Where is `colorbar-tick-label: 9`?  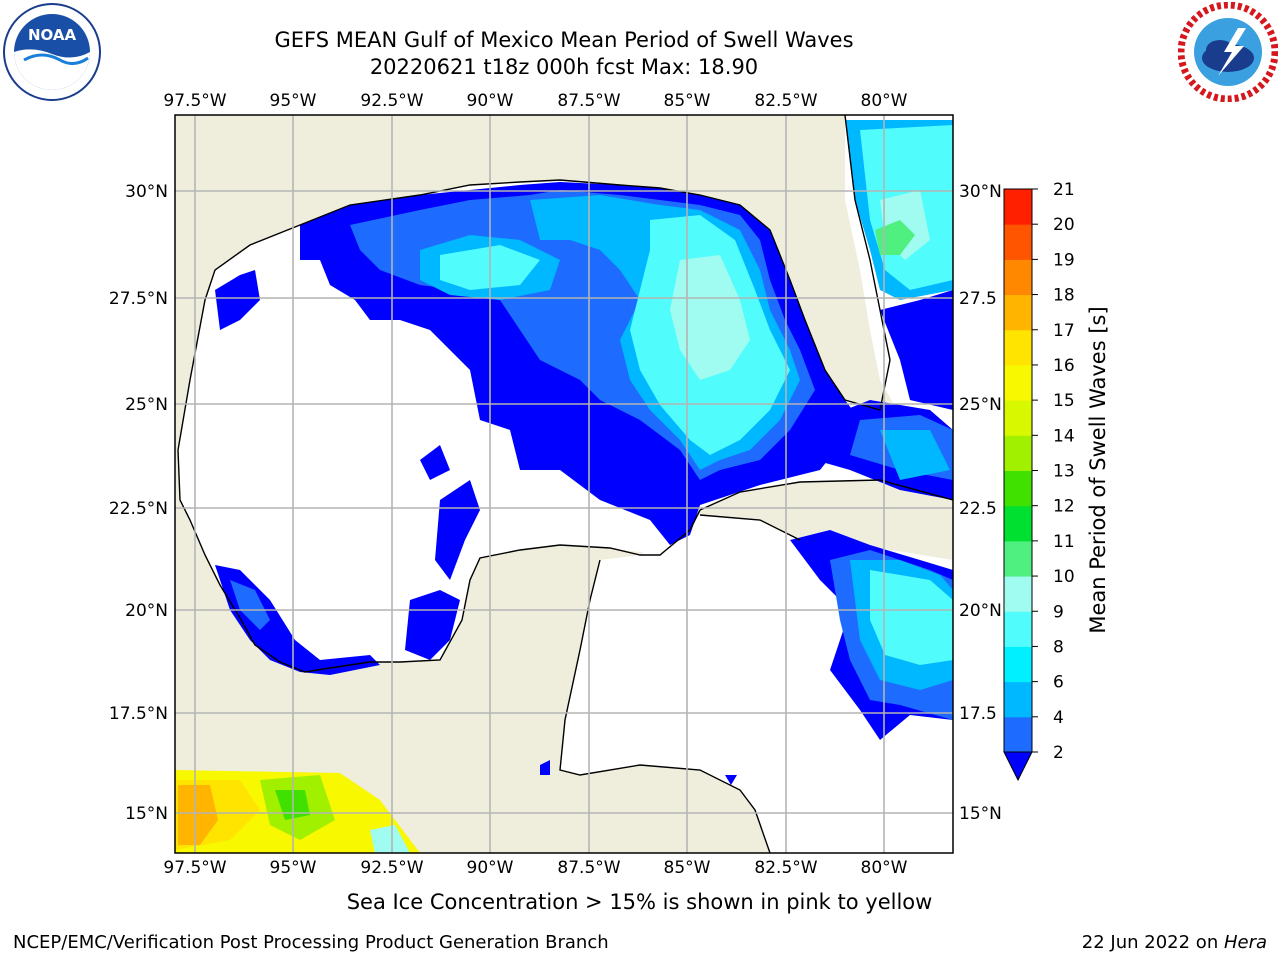
colorbar-tick-label: 9 is located at coordinates (1058, 612).